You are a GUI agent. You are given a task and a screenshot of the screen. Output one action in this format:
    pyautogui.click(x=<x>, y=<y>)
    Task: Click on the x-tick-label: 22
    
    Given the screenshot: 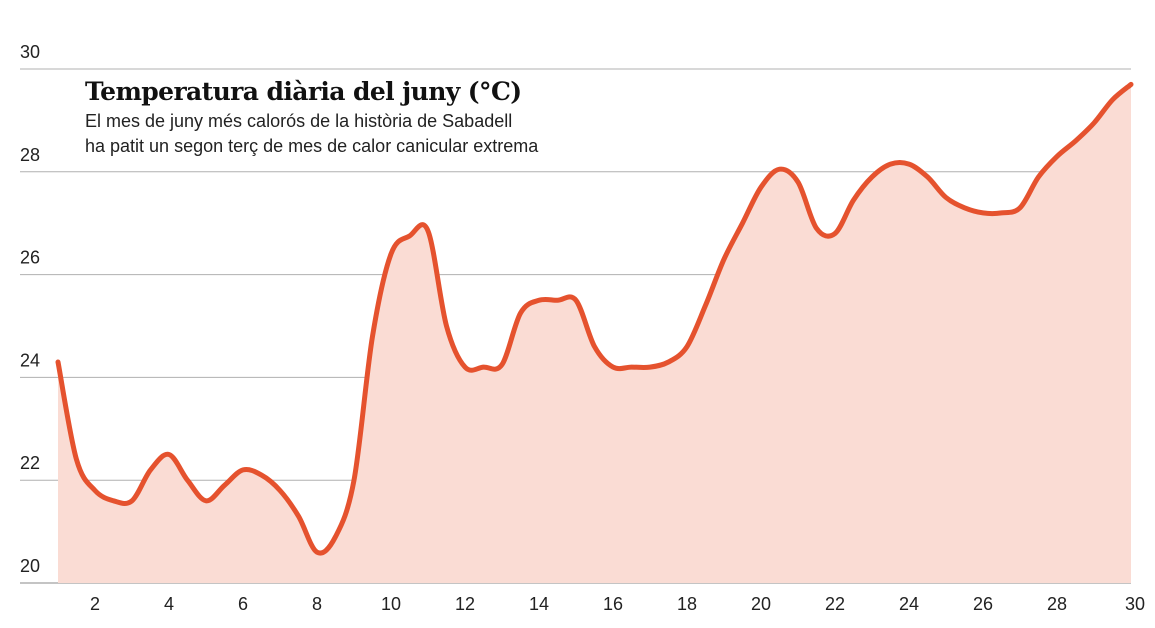 What is the action you would take?
    pyautogui.click(x=835, y=604)
    